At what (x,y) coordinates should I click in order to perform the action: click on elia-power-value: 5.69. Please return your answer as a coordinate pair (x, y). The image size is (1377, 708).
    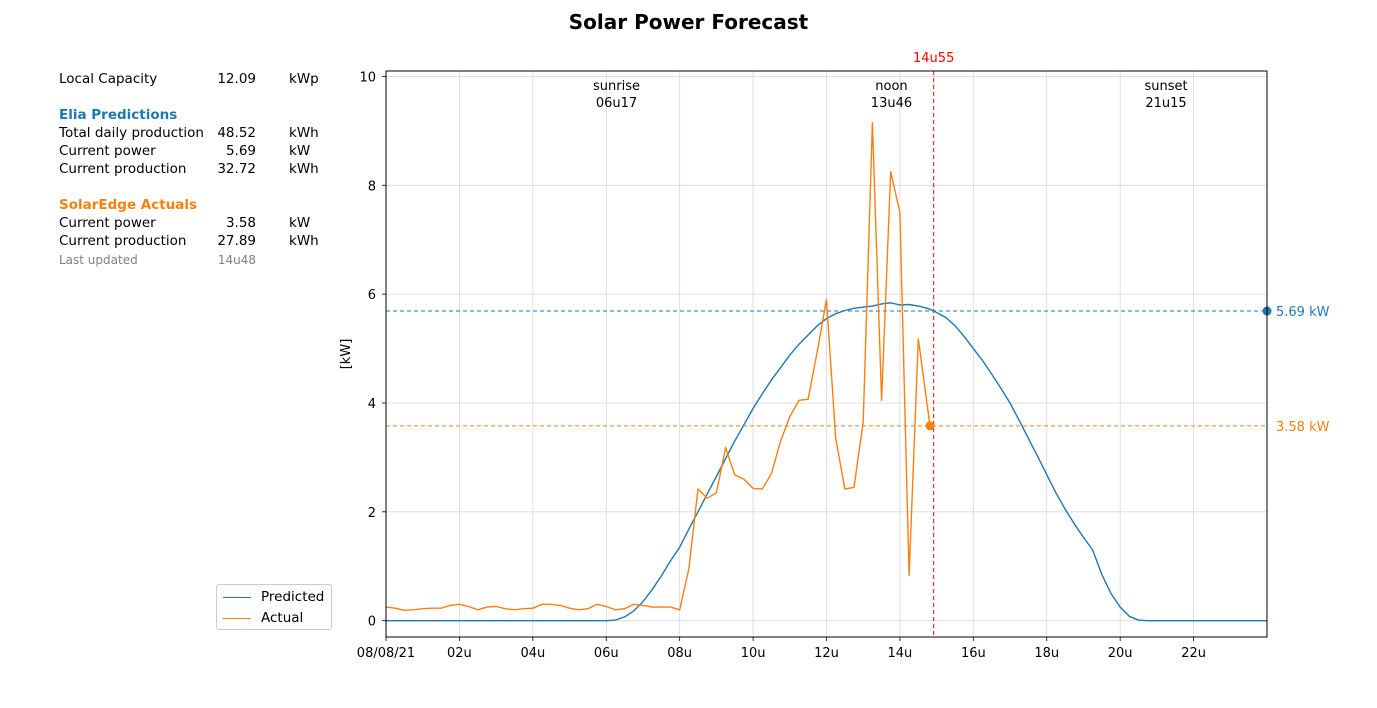
    Looking at the image, I should click on (240, 151).